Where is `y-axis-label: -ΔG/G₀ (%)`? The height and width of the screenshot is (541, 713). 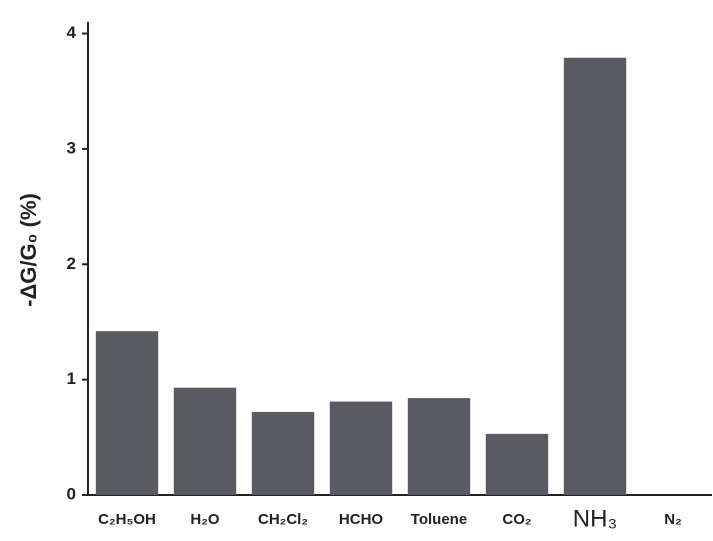 y-axis-label: -ΔG/G₀ (%) is located at coordinates (28, 250).